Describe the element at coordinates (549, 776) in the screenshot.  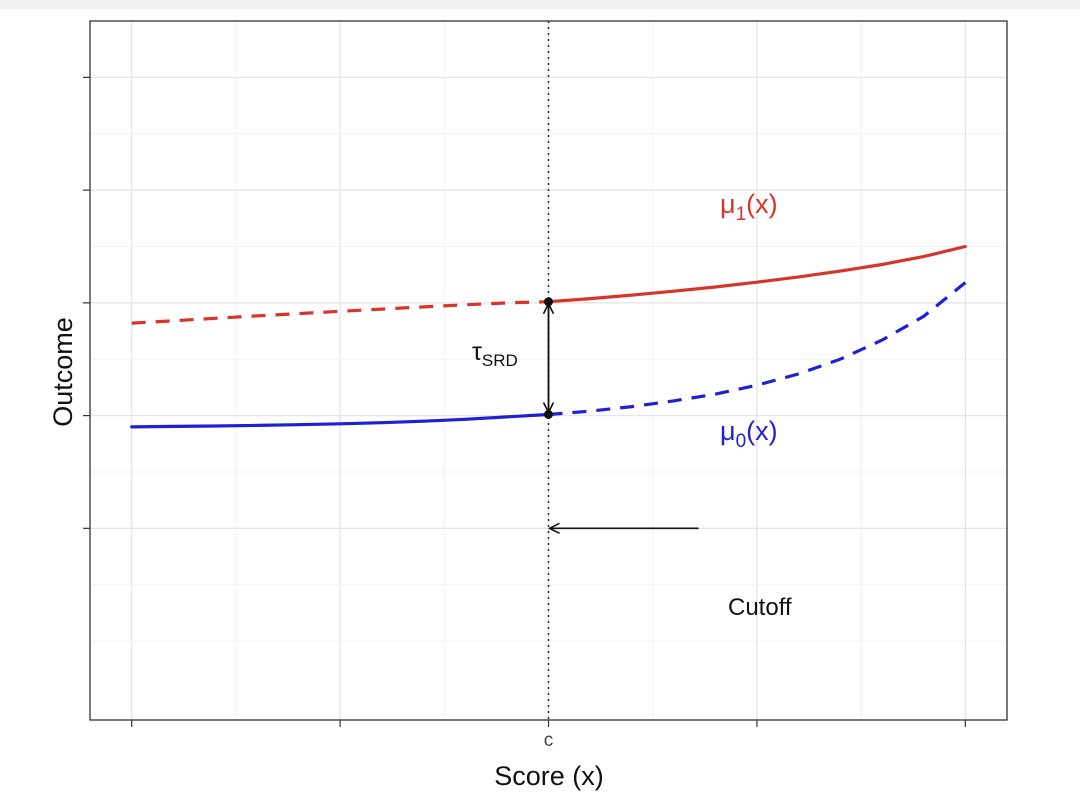
I see `x-axis-title: Score (x)` at that location.